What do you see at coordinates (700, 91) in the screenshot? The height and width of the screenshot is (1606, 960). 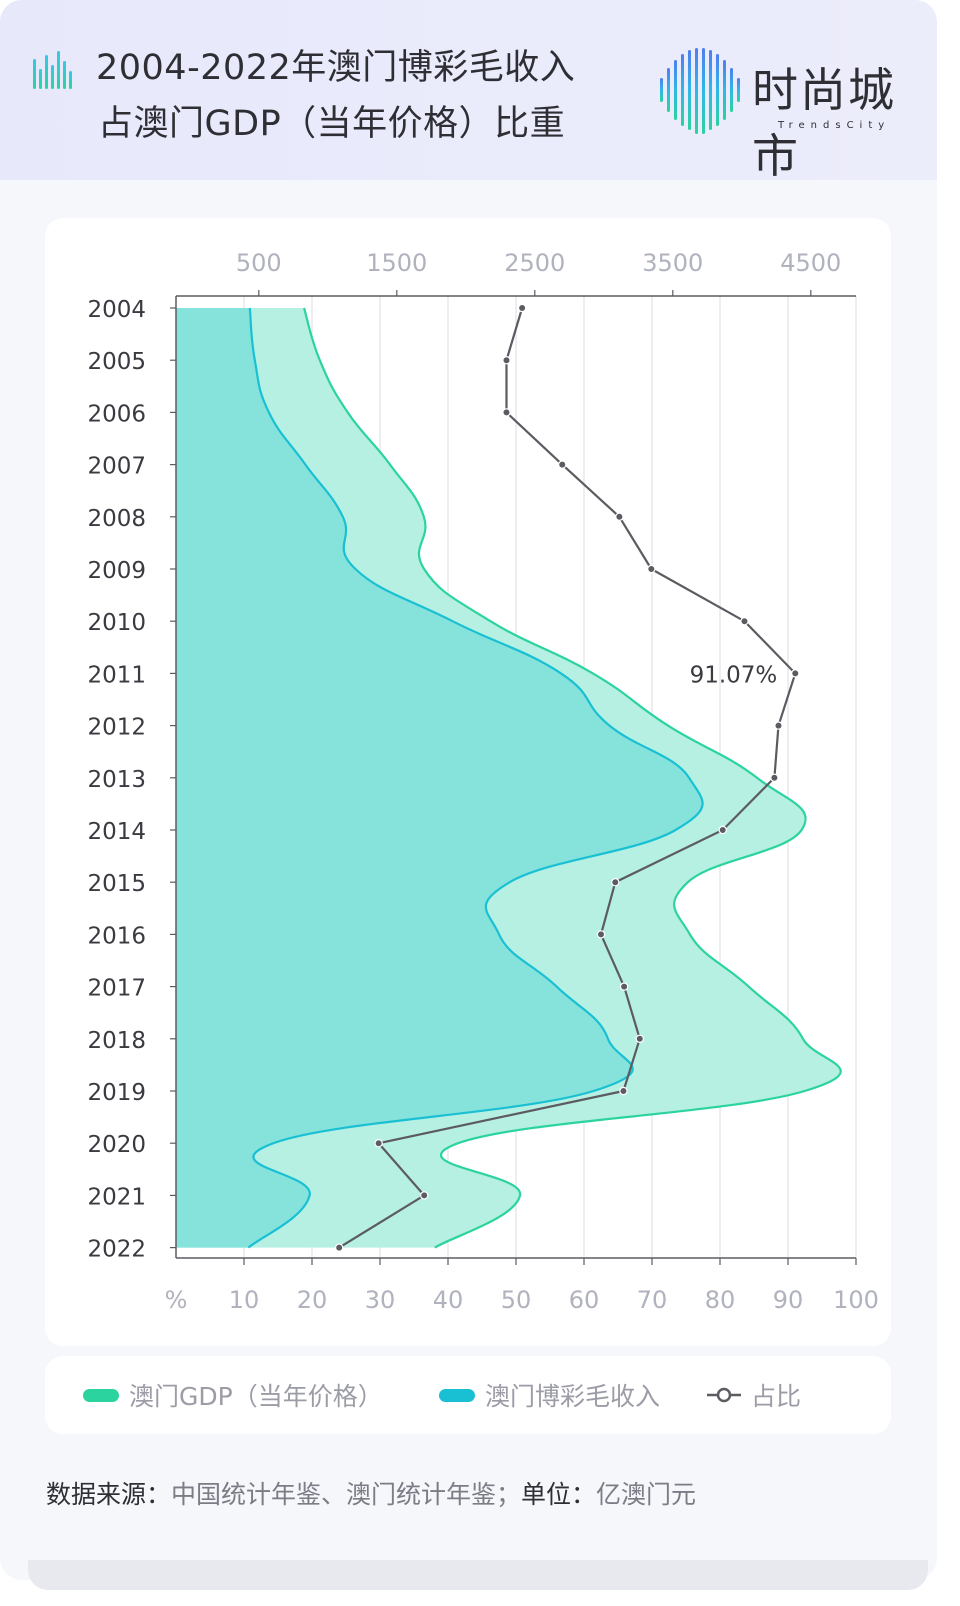 I see `logo-icon` at bounding box center [700, 91].